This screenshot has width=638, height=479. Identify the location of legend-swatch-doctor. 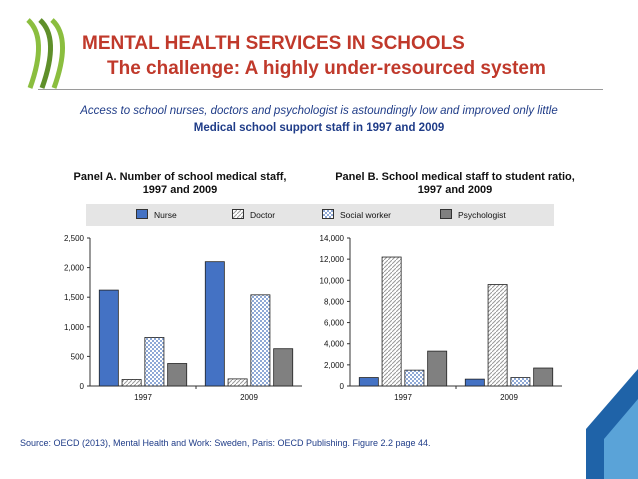
(238, 214).